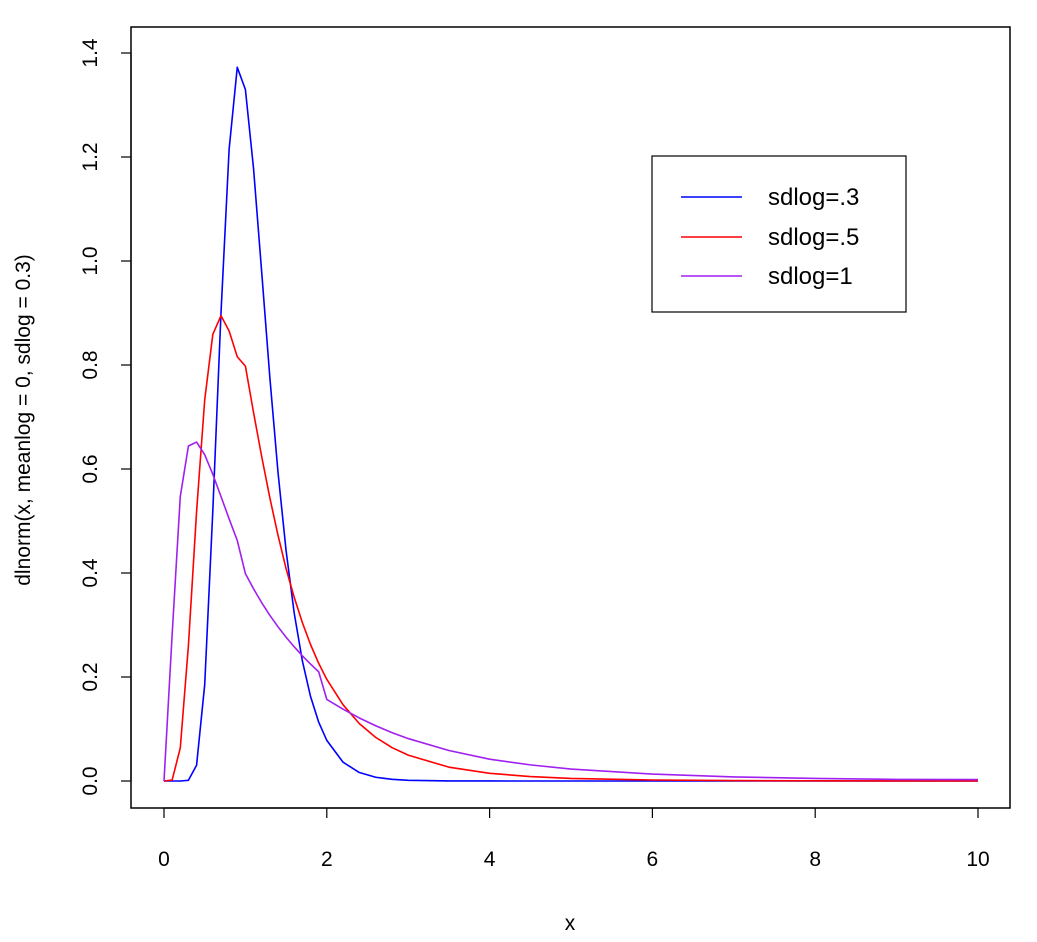 Image resolution: width=1037 pixels, height=942 pixels. I want to click on legend-label-2: sdlog=.5, so click(813, 237).